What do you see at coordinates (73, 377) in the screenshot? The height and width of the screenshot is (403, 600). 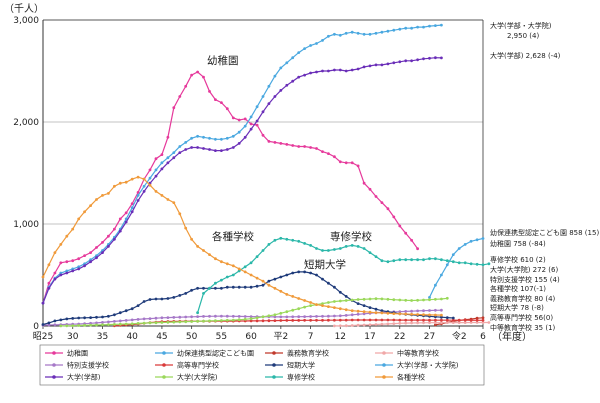 I see `legend-item: 大学(学部)` at bounding box center [73, 377].